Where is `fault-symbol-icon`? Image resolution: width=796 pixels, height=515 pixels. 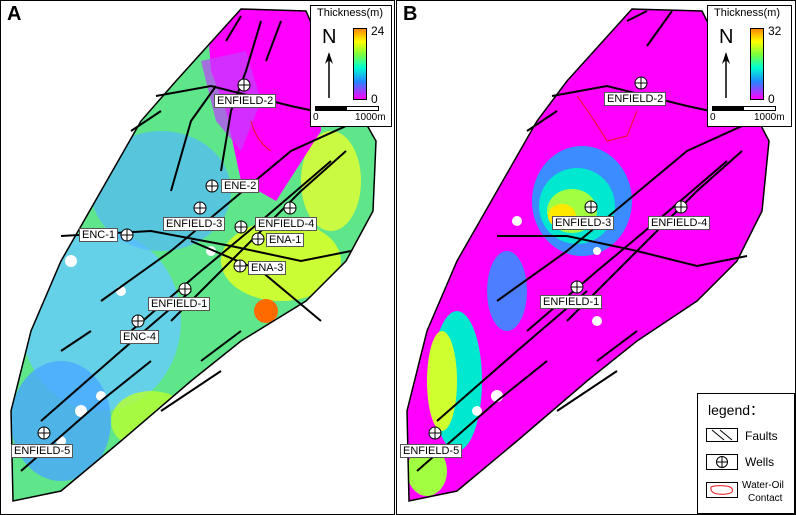 fault-symbol-icon is located at coordinates (722, 435).